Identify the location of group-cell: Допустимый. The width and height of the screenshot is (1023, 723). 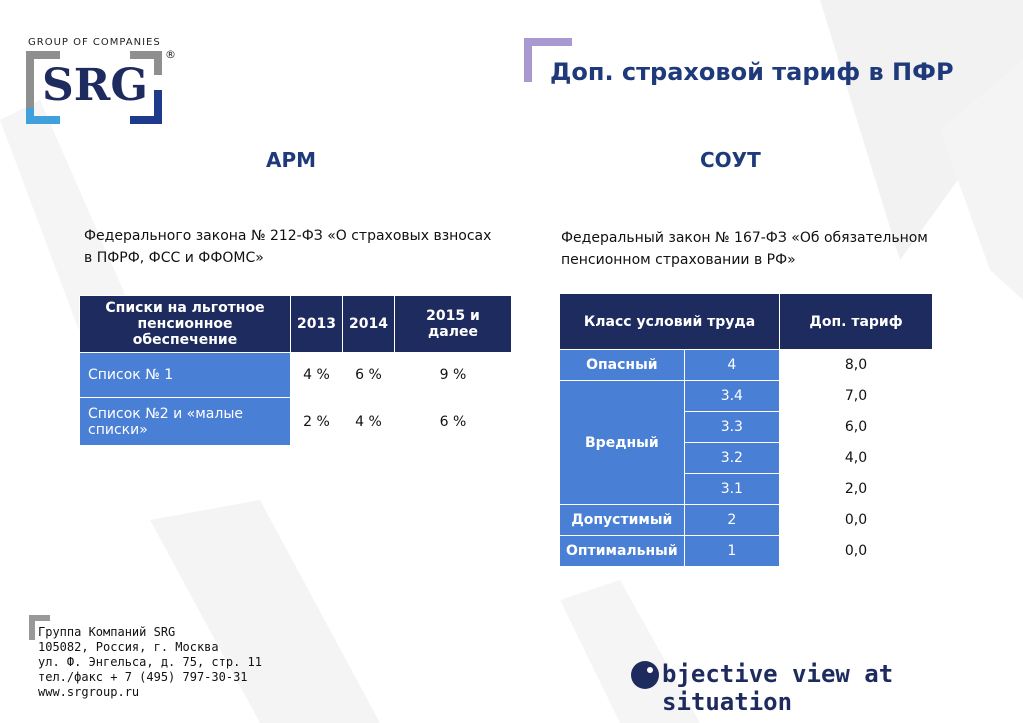
(622, 520).